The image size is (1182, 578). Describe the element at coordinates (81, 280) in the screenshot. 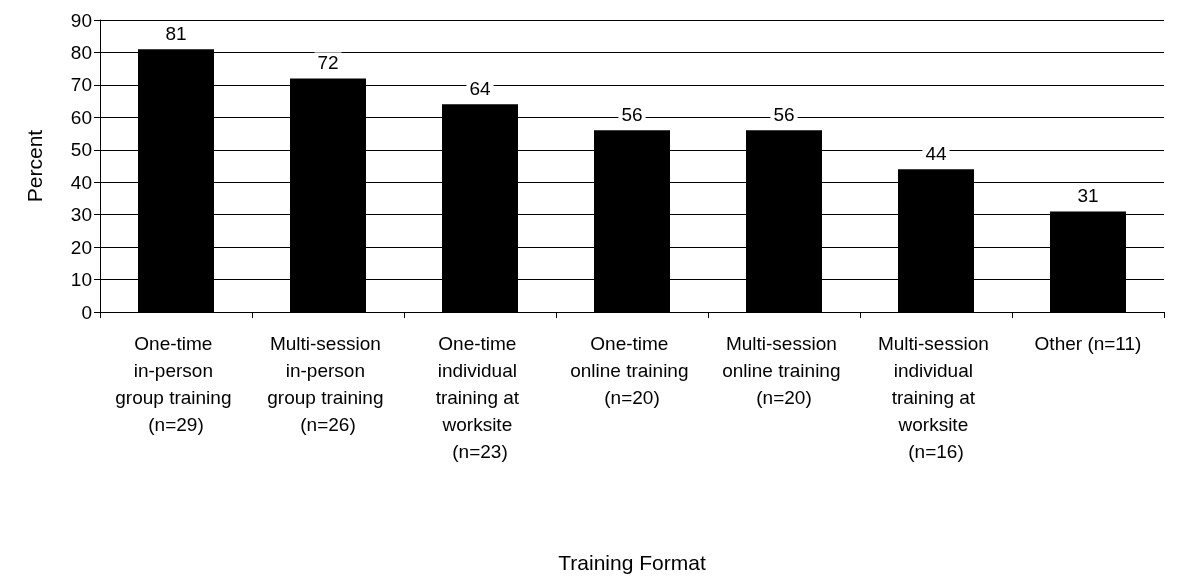

I see `y-tick-label: 10` at that location.